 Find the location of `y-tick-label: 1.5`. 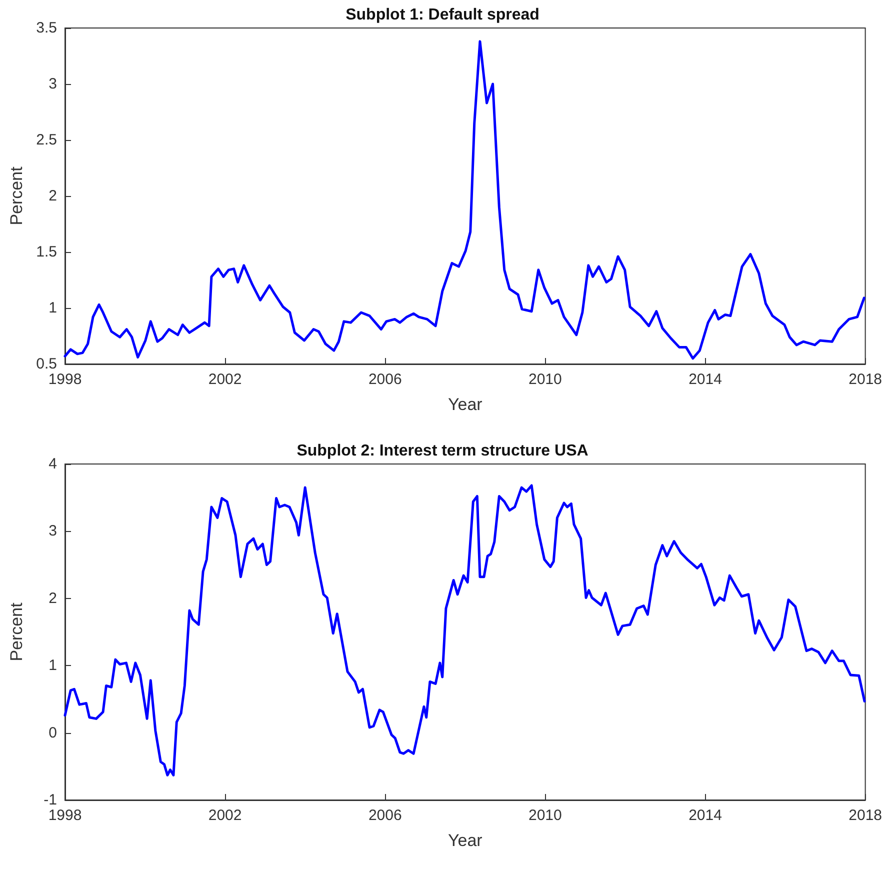

y-tick-label: 1.5 is located at coordinates (46, 252).